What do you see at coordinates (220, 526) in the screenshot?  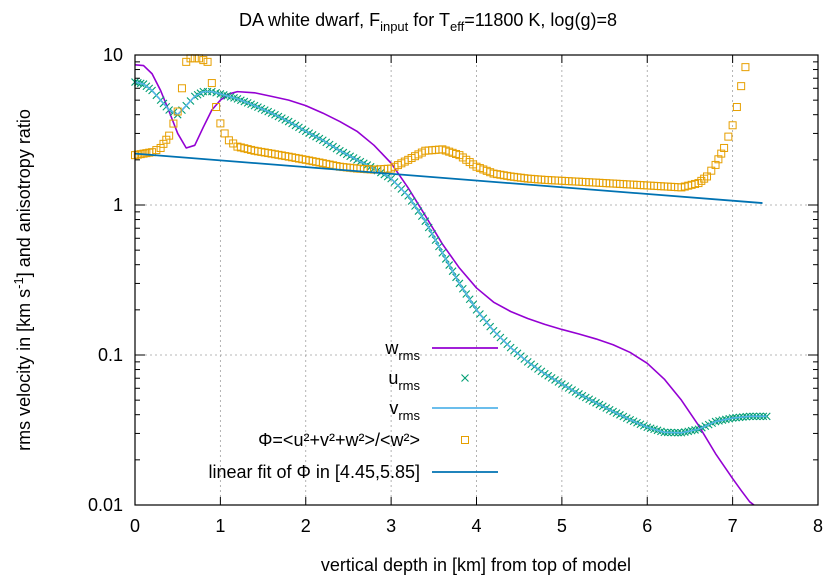 I see `x-tick-label: 1` at bounding box center [220, 526].